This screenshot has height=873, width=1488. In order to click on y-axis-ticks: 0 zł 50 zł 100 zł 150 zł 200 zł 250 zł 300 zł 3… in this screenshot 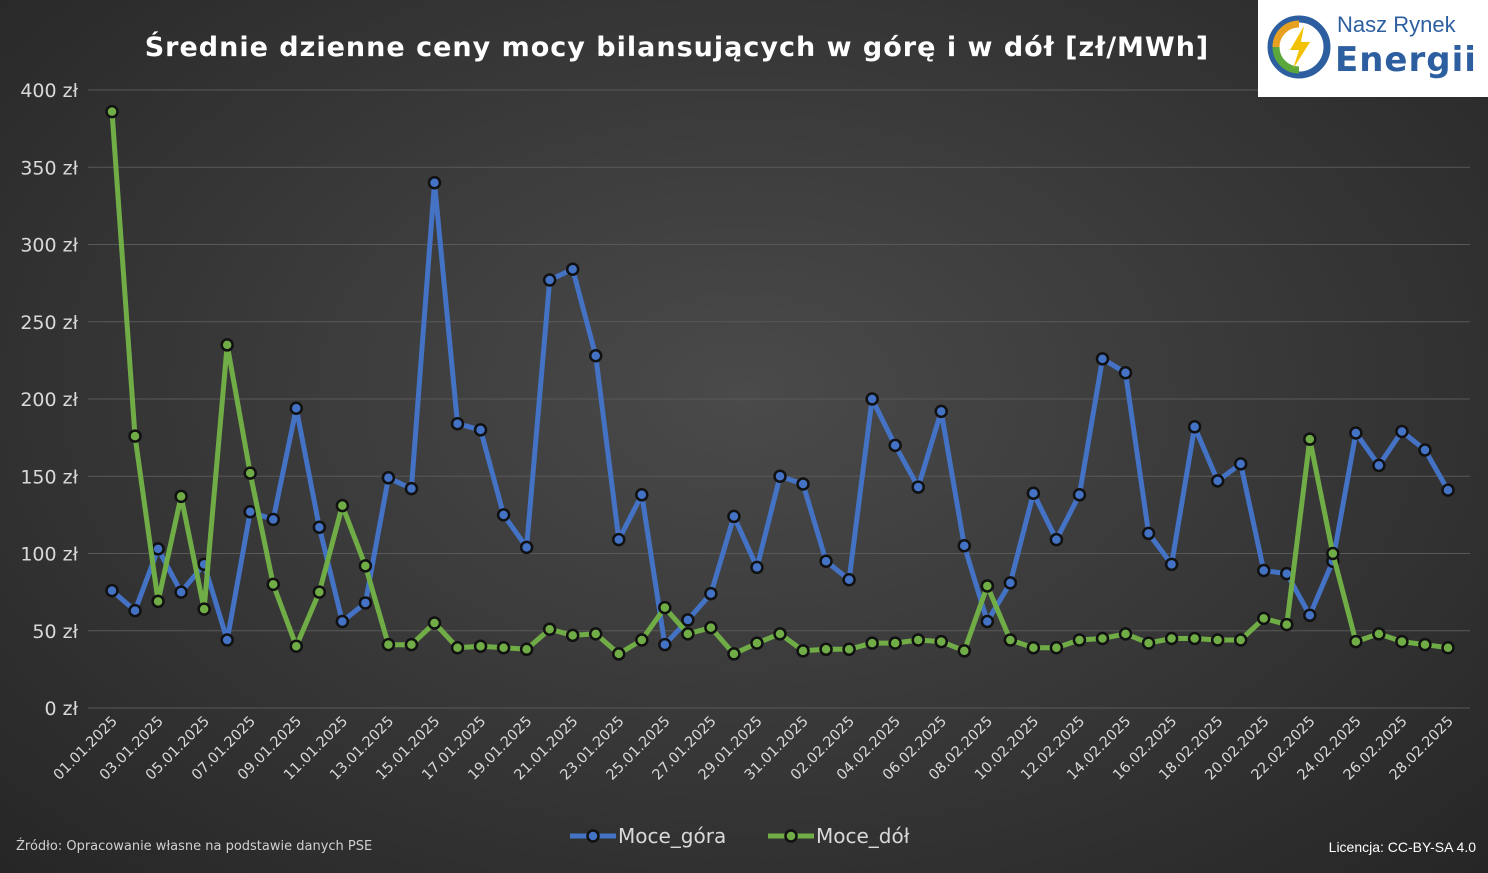, I will do `click(49, 400)`.